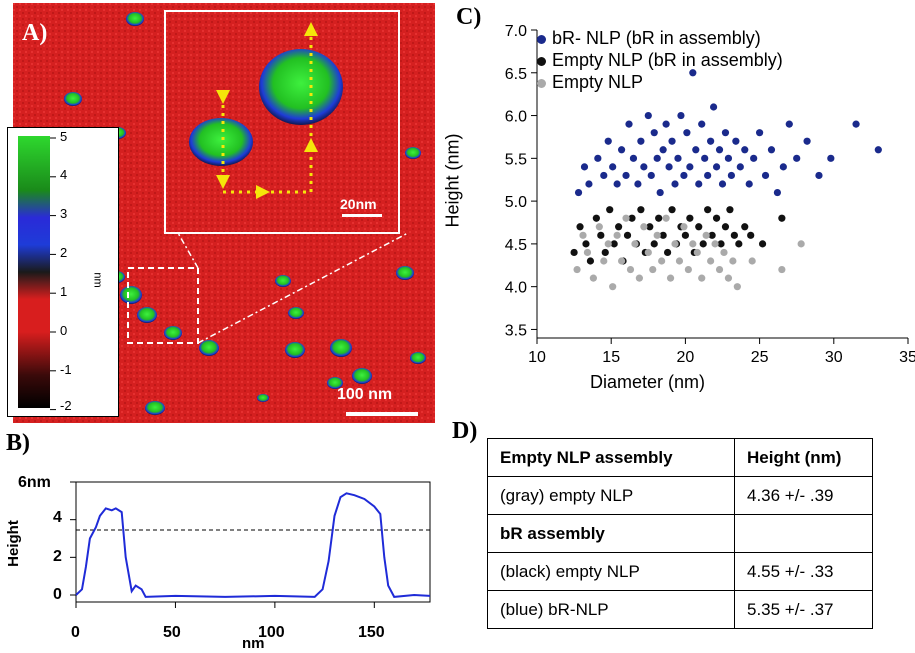 The width and height of the screenshot is (915, 653). Describe the element at coordinates (221, 142) in the screenshot. I see `inset-particle-small` at that location.